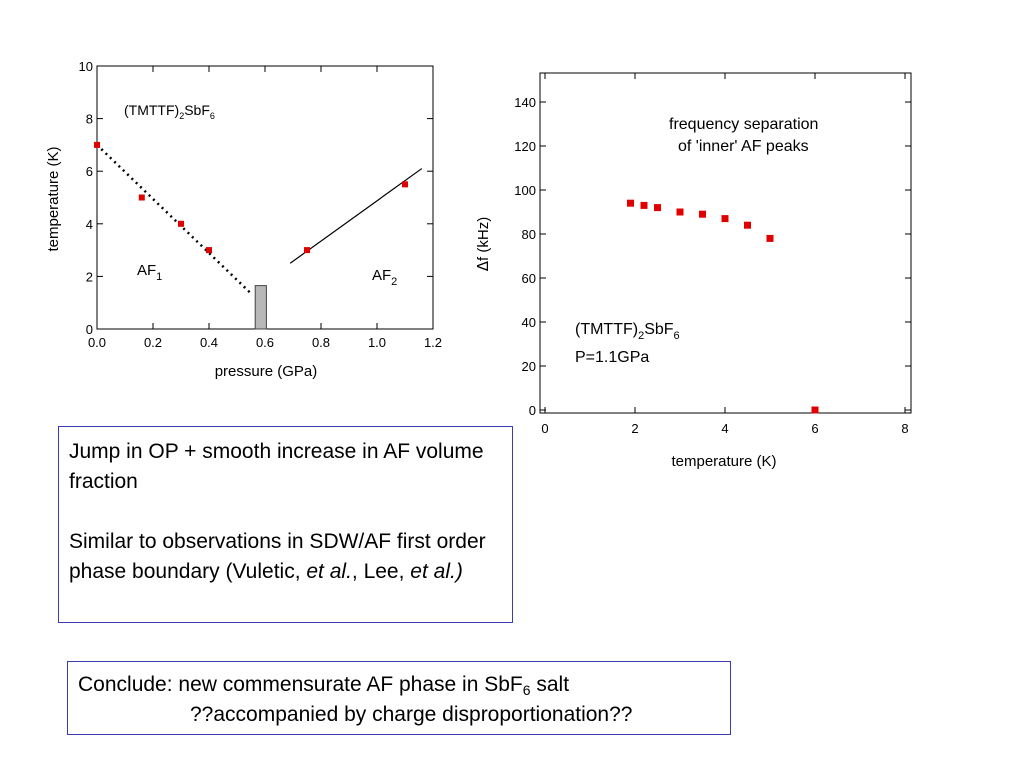 This screenshot has width=1024, height=768. What do you see at coordinates (89, 224) in the screenshot?
I see `chart1-y-tick-label: 4` at bounding box center [89, 224].